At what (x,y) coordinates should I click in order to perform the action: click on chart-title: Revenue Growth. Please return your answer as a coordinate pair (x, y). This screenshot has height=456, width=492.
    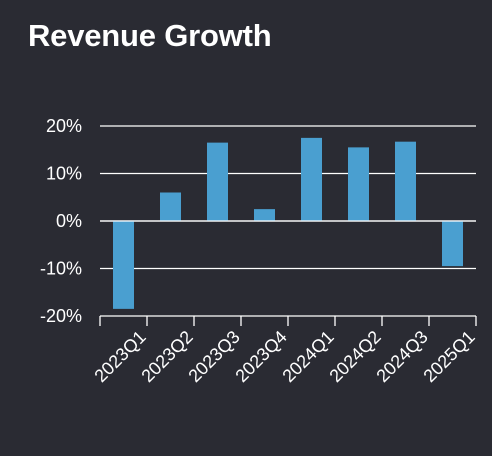
    Looking at the image, I should click on (150, 35).